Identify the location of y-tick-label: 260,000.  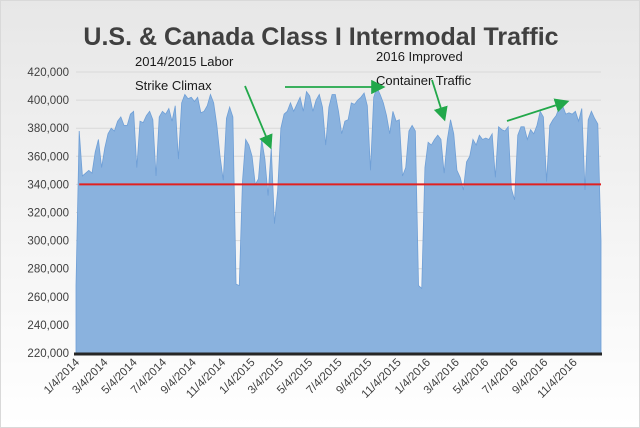
(48, 298).